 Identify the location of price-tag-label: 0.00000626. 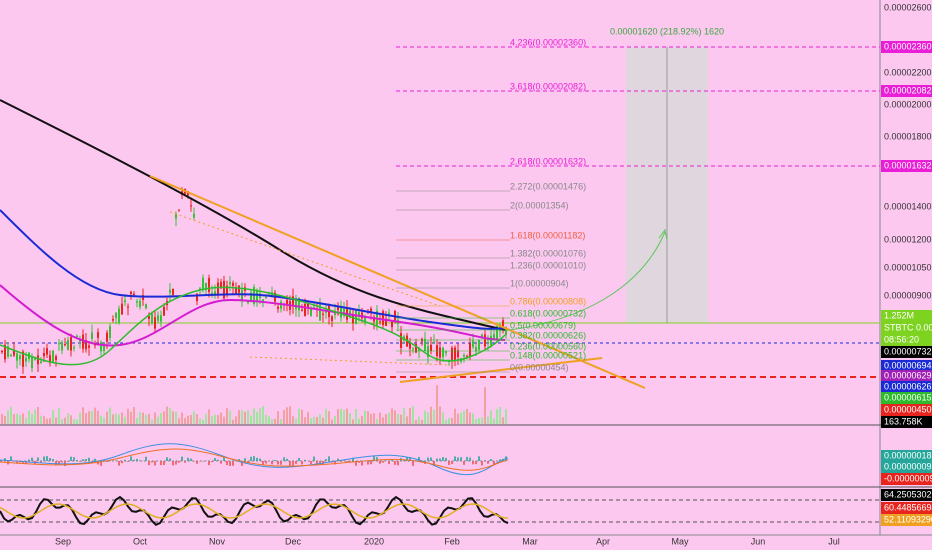
(908, 386).